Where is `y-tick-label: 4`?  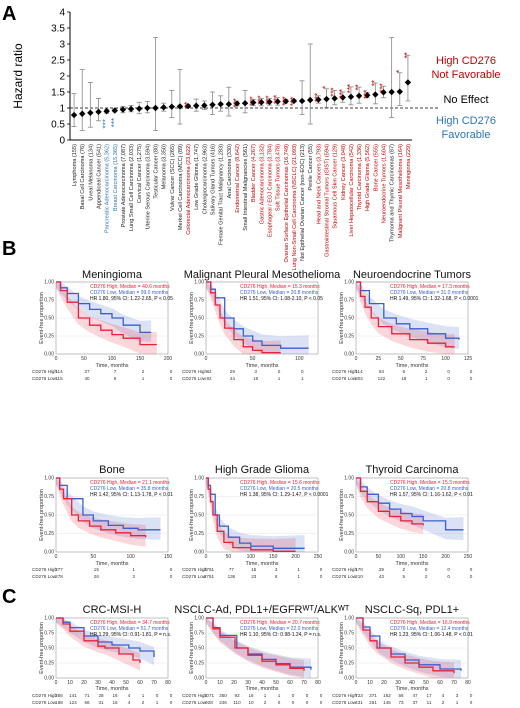 y-tick-label: 4 is located at coordinates (62, 13).